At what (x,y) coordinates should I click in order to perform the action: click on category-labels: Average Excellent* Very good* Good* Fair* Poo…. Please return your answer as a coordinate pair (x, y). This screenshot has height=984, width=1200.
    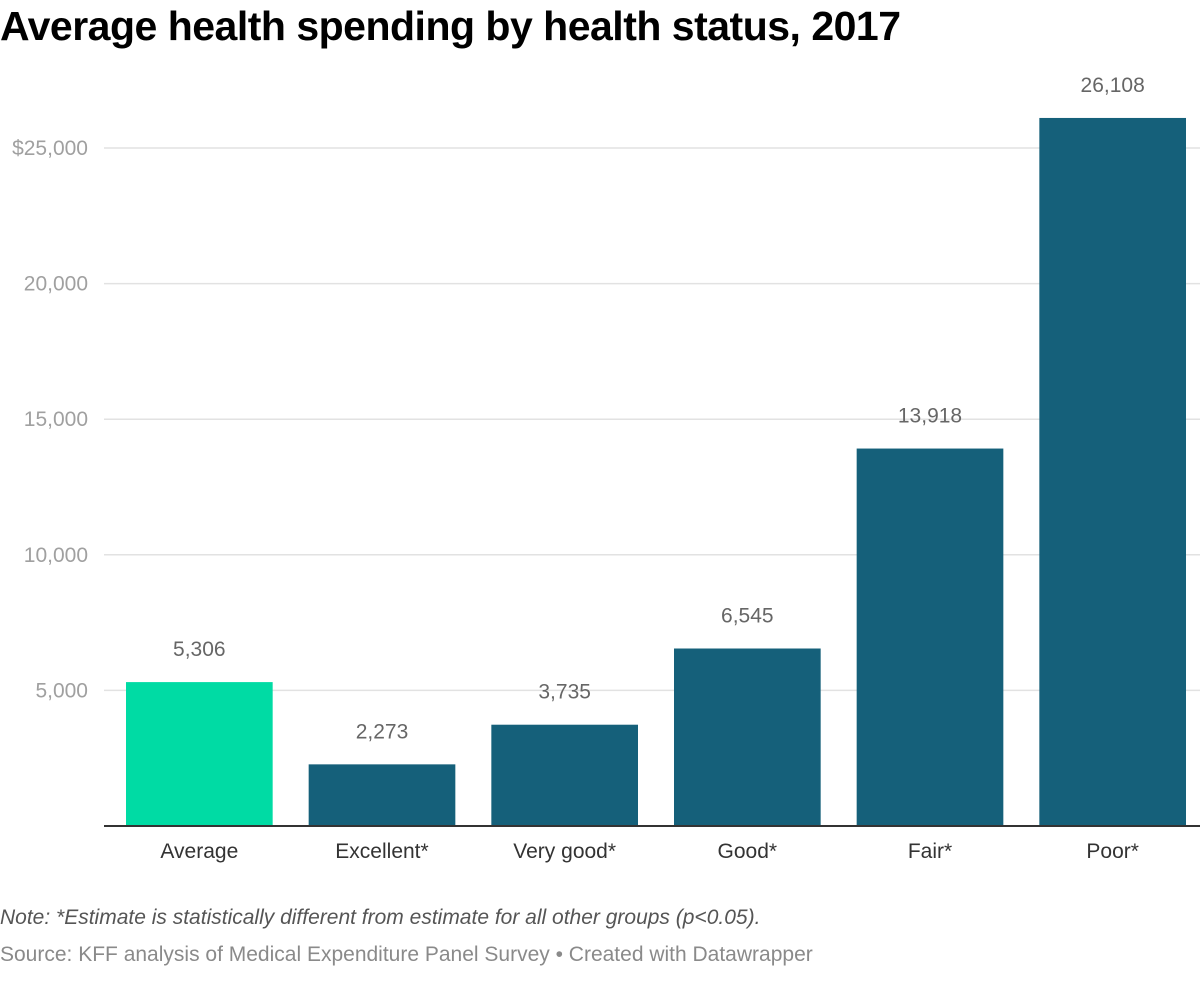
    Looking at the image, I should click on (649, 851).